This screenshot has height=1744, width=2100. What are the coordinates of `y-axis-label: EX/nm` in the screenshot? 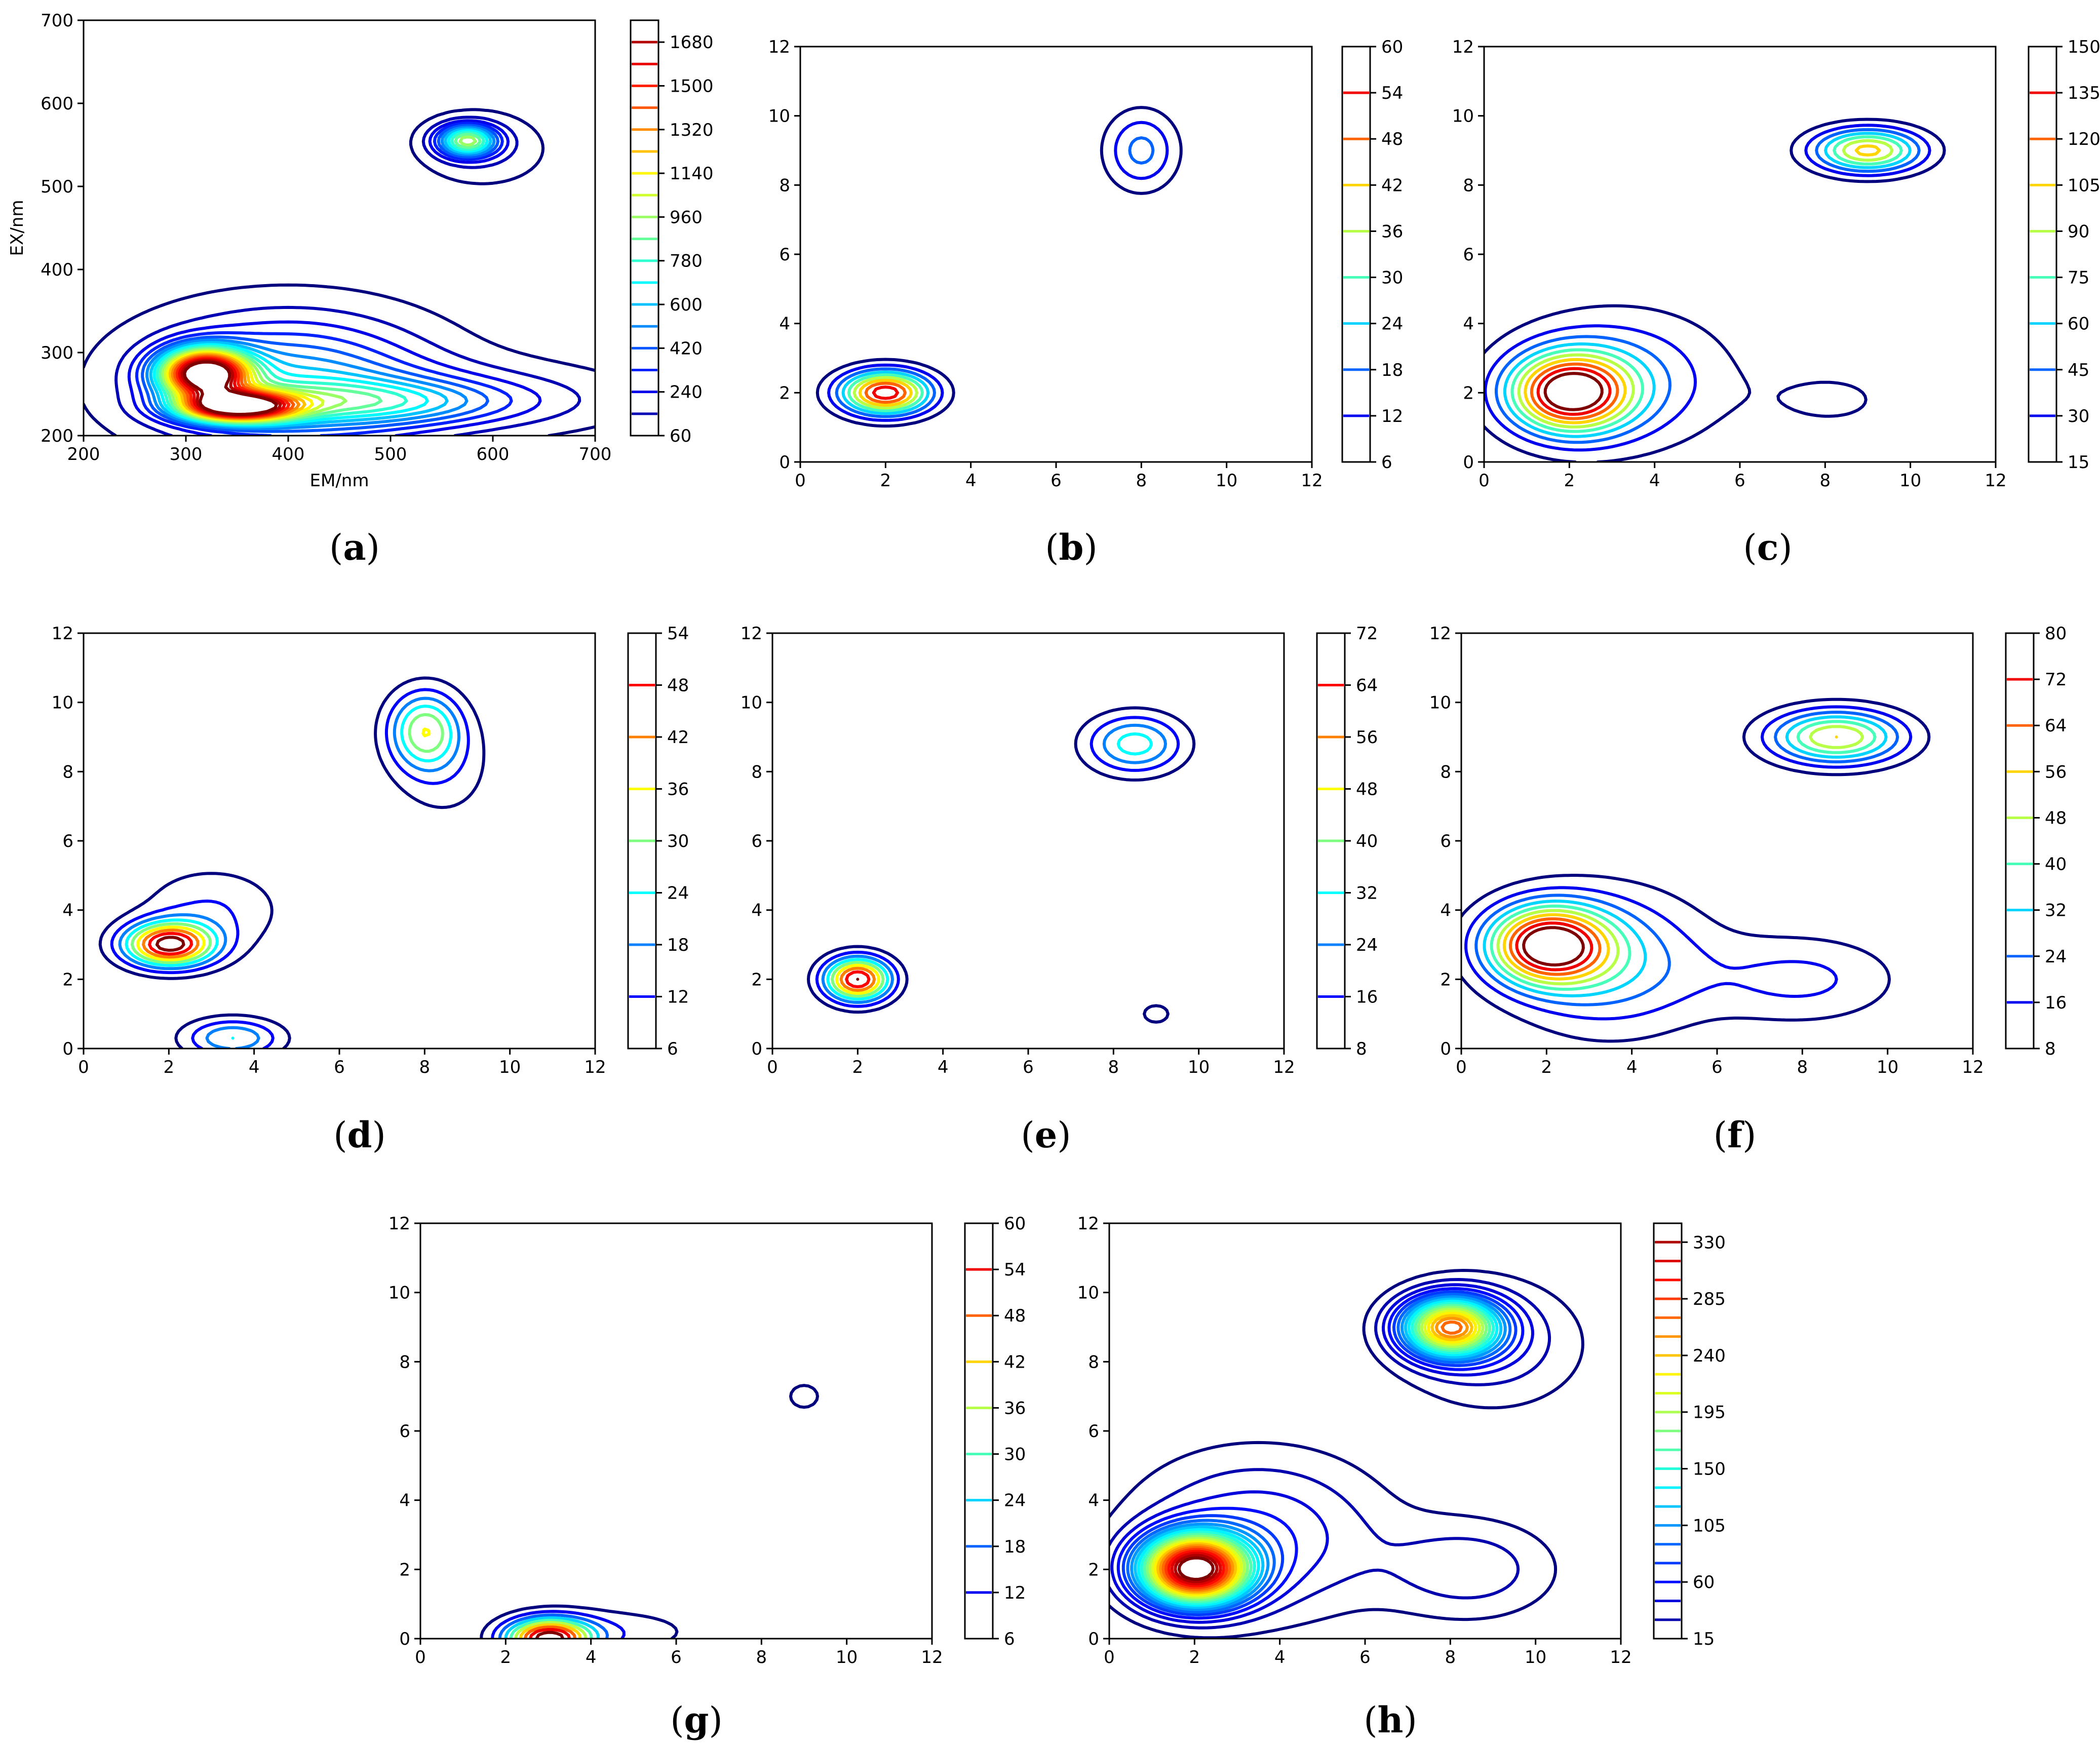 It's located at (17, 228).